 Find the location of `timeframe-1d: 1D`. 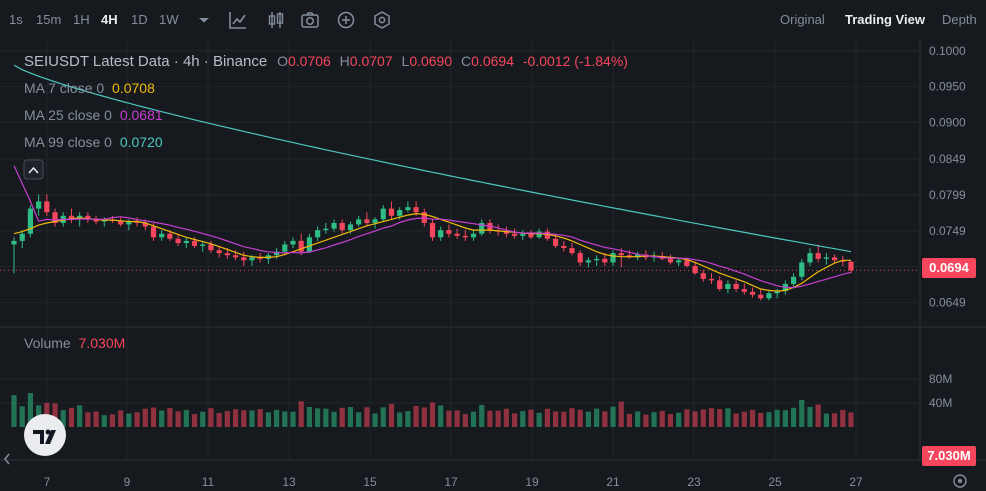

timeframe-1d: 1D is located at coordinates (139, 19).